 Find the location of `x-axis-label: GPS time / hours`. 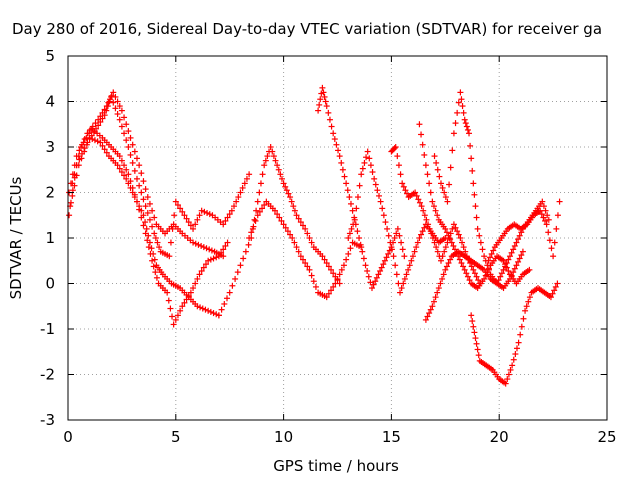

x-axis-label: GPS time / hours is located at coordinates (336, 466).